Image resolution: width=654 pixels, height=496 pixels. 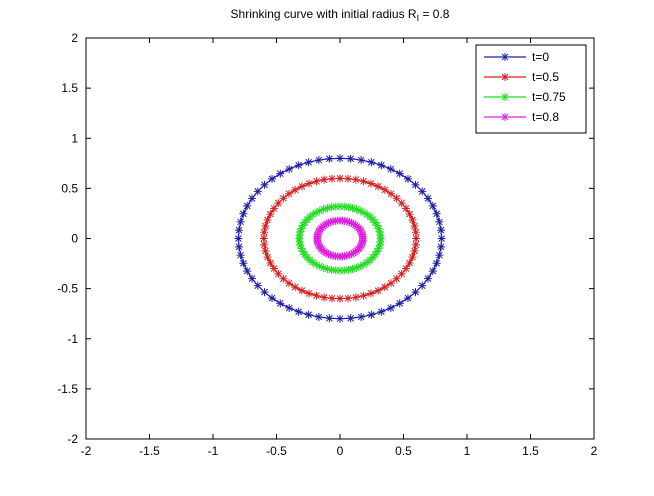 I want to click on chart-title-suffix: = 0.8, so click(x=434, y=14).